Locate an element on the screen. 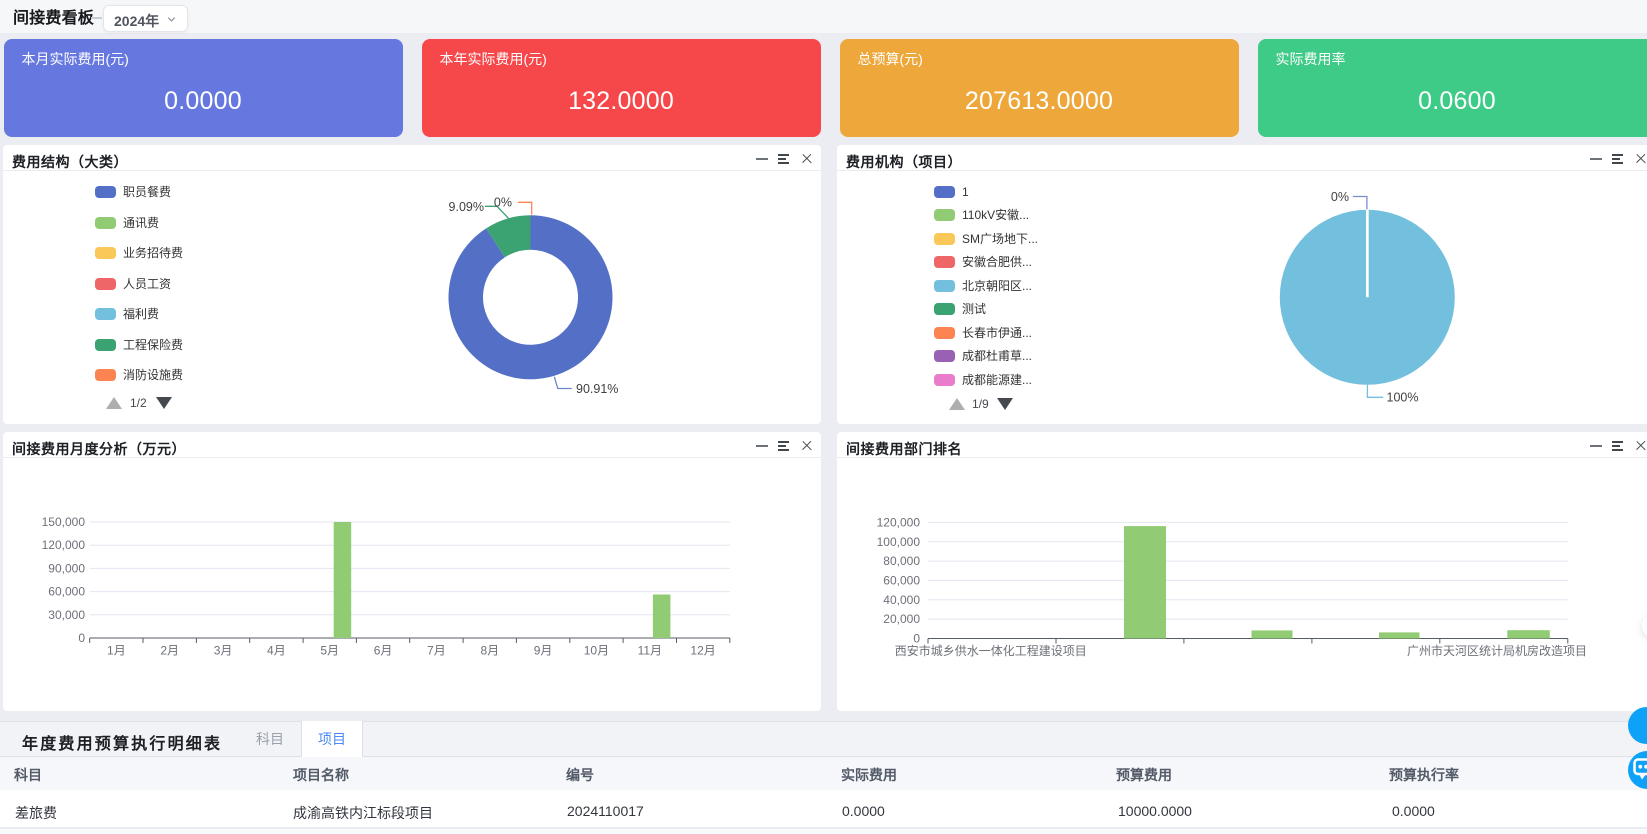 This screenshot has width=1647, height=834. svg-text: 90,000 is located at coordinates (66, 568).